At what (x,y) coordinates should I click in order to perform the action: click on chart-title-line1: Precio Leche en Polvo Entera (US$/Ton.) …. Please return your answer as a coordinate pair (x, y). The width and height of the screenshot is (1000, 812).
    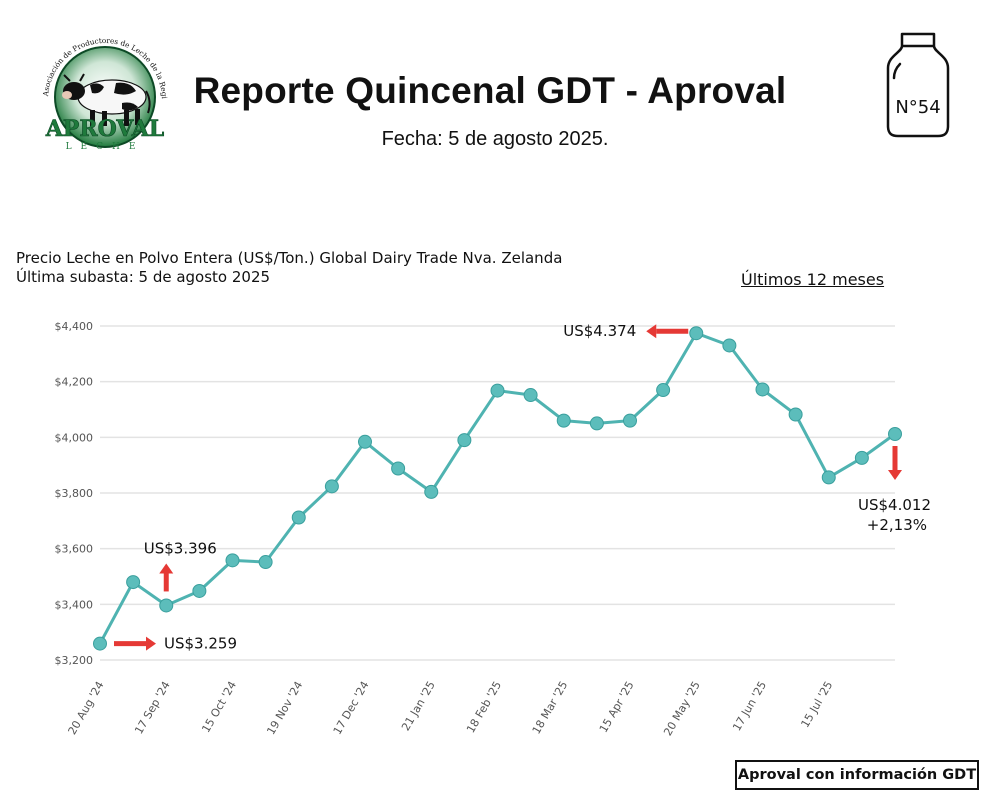
    Looking at the image, I should click on (289, 258).